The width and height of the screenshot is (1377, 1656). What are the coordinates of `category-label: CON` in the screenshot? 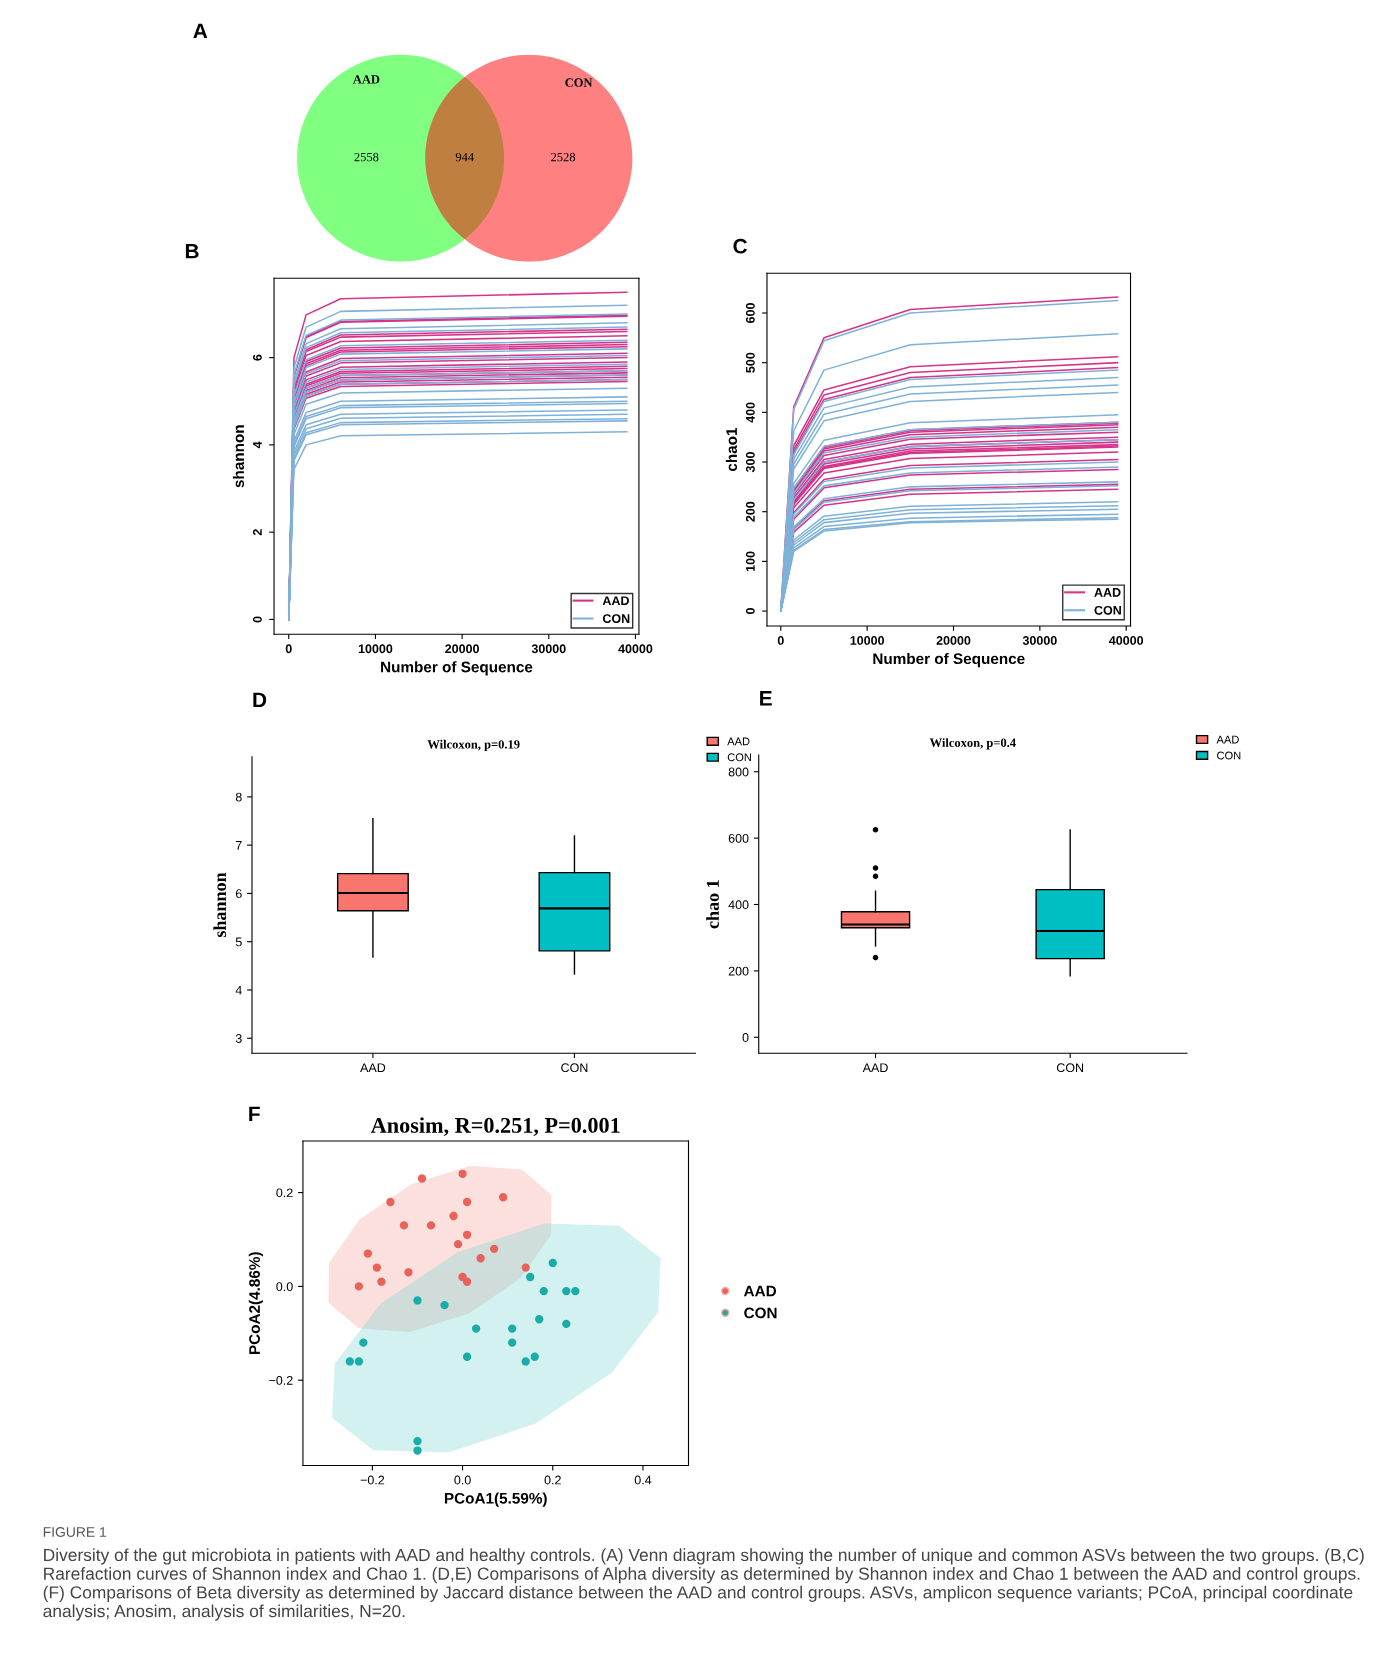 It's located at (579, 82).